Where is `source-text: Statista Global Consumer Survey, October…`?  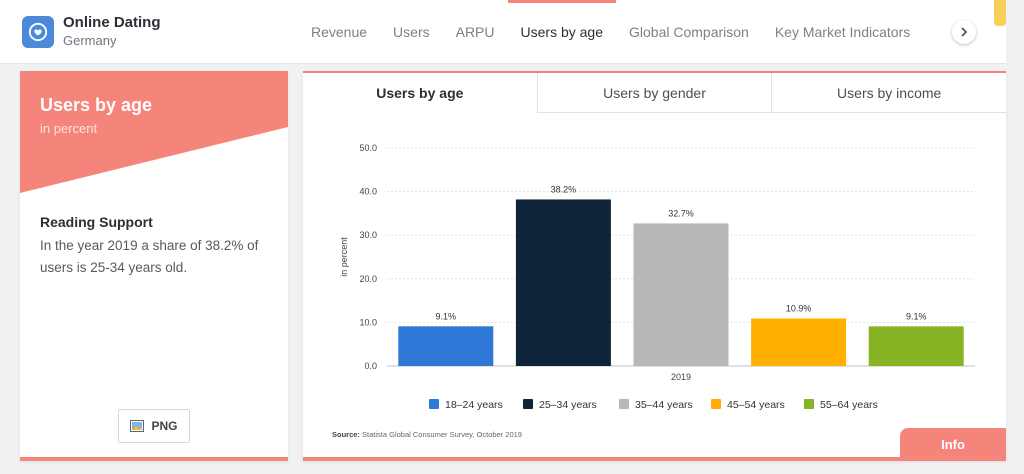 source-text: Statista Global Consumer Survey, October… is located at coordinates (442, 434).